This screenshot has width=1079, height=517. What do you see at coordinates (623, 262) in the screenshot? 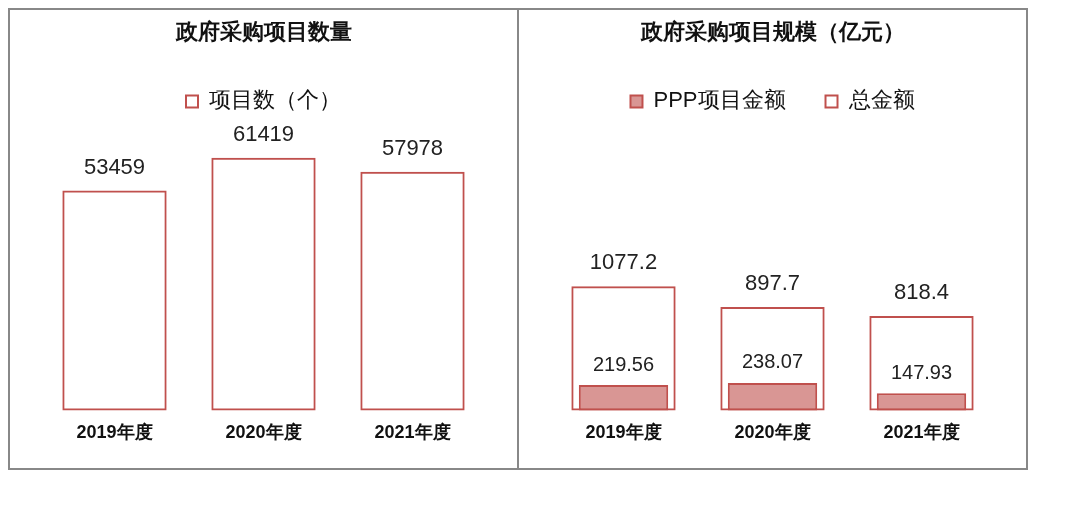
I see `data-label: 1077.2` at bounding box center [623, 262].